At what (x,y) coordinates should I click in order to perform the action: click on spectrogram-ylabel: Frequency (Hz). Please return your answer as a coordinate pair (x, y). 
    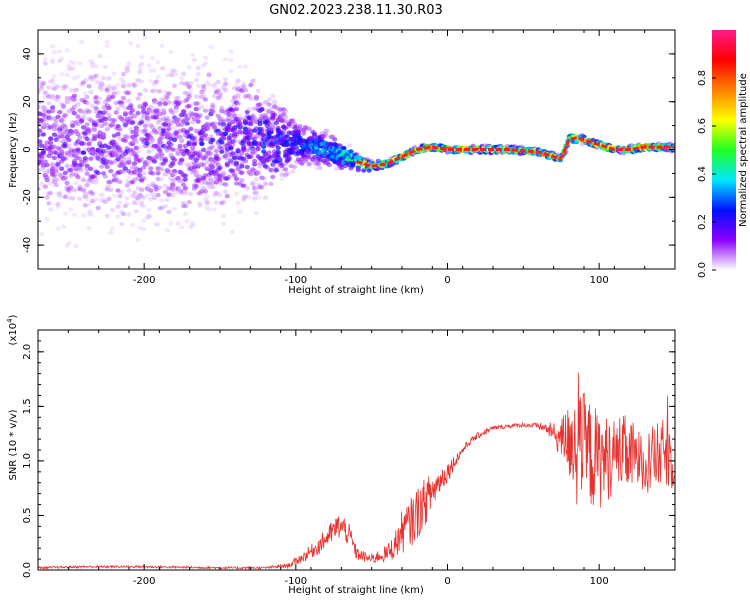
    Looking at the image, I should click on (13, 150).